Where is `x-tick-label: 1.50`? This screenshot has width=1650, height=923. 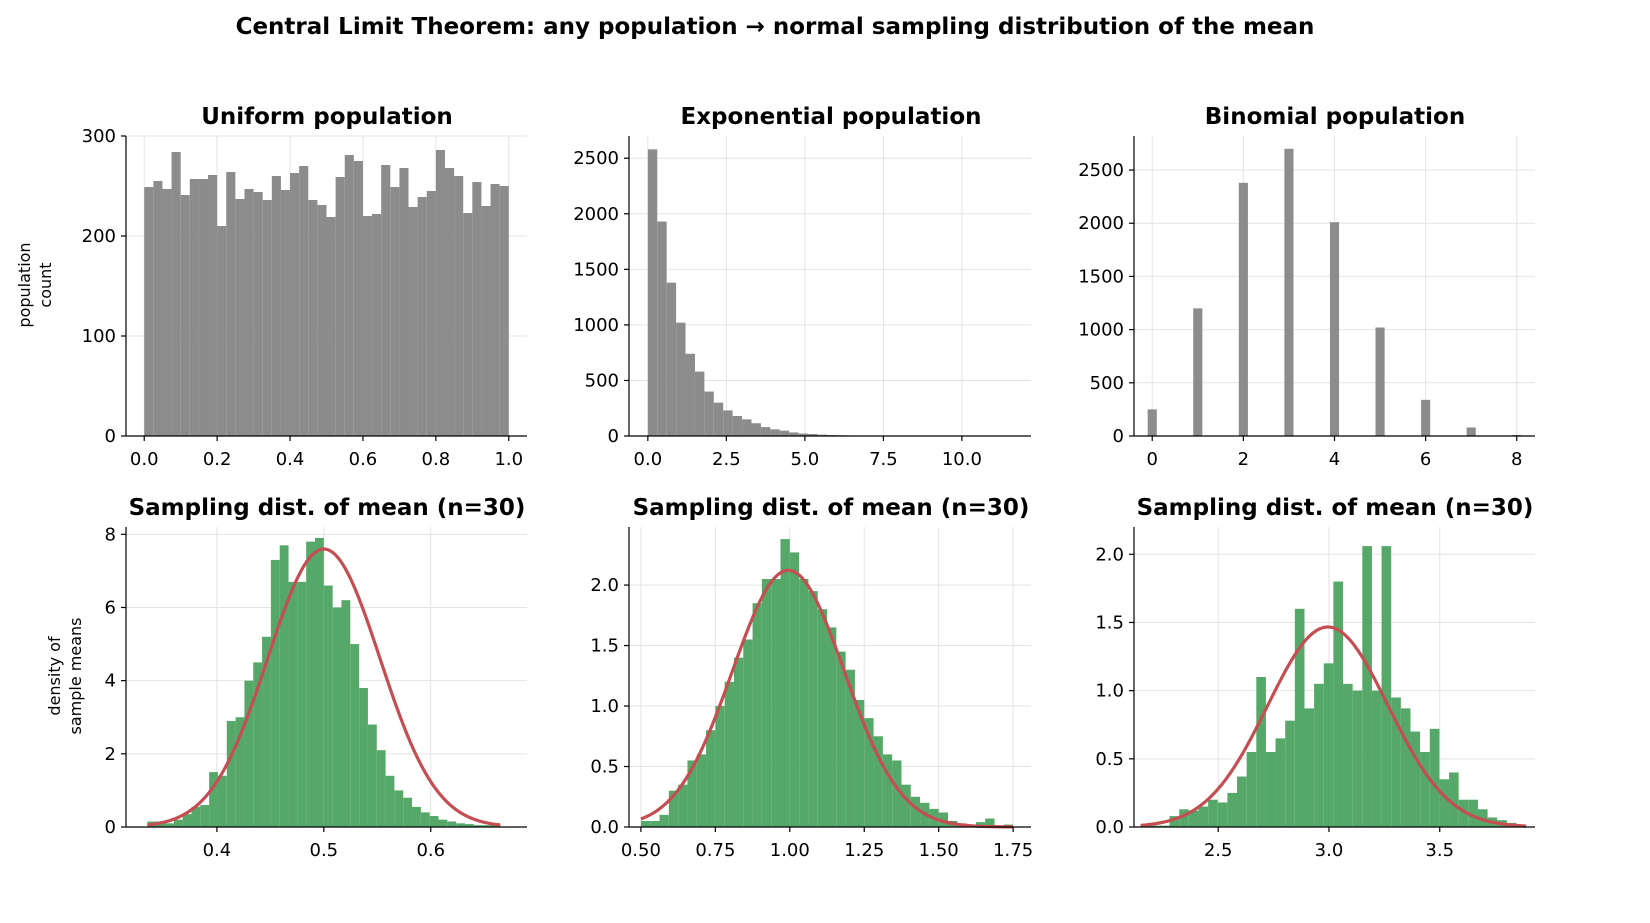
x-tick-label: 1.50 is located at coordinates (939, 850).